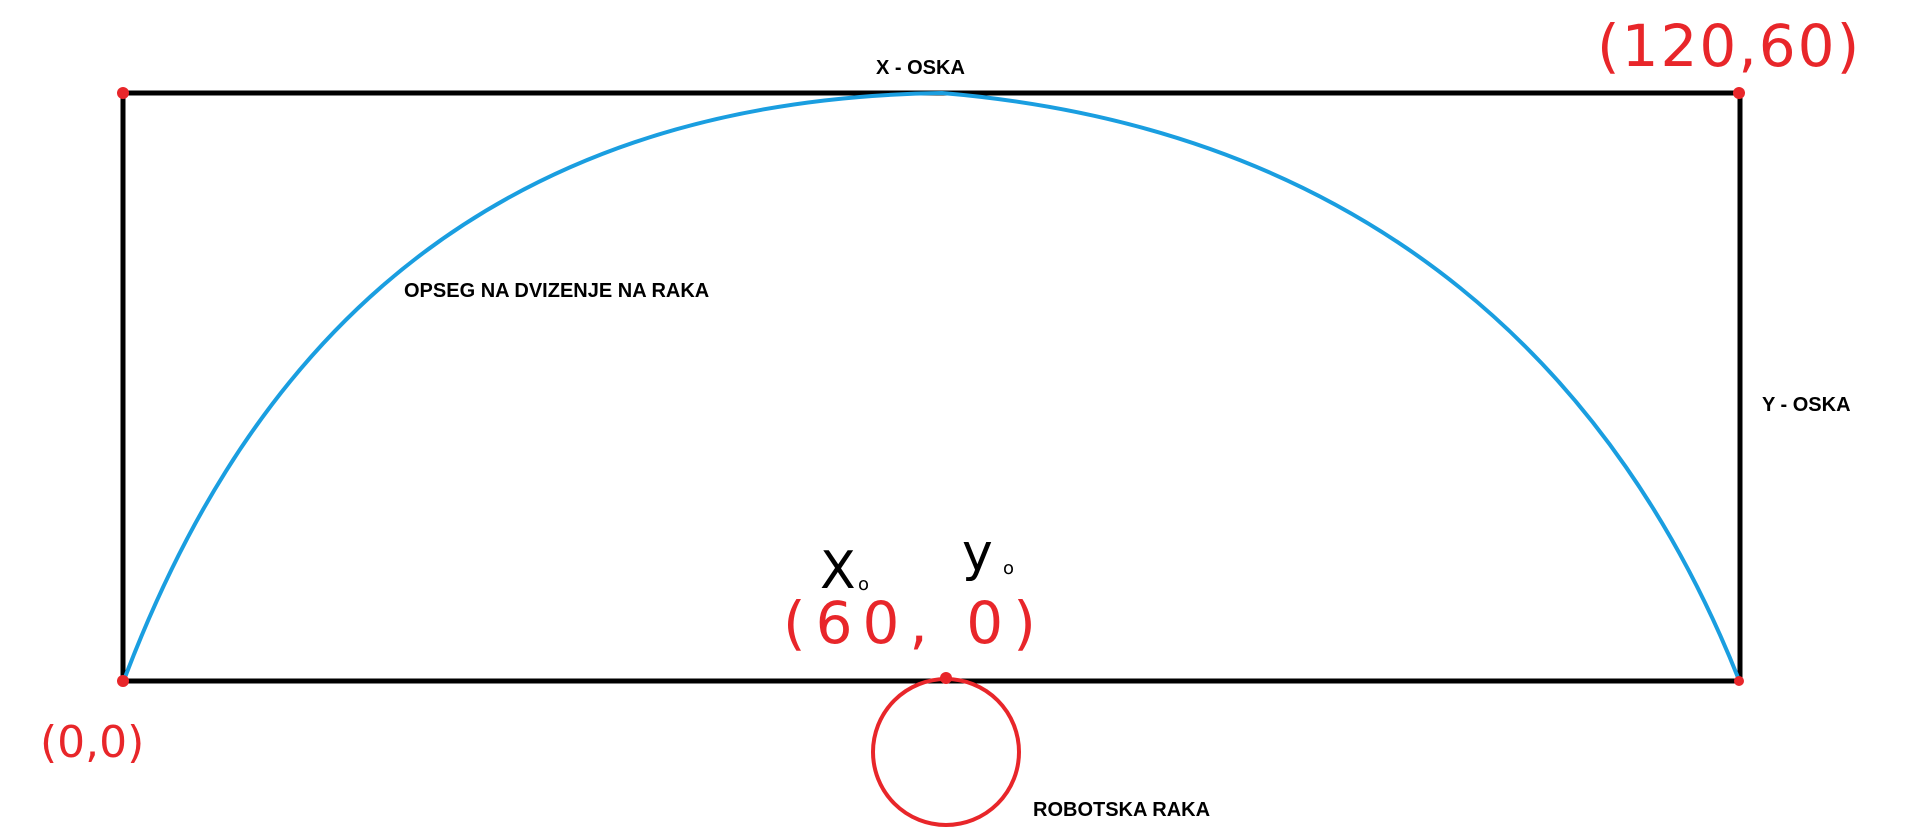 This screenshot has height=828, width=1912. I want to click on origin-coordinate: (0,0), so click(92, 742).